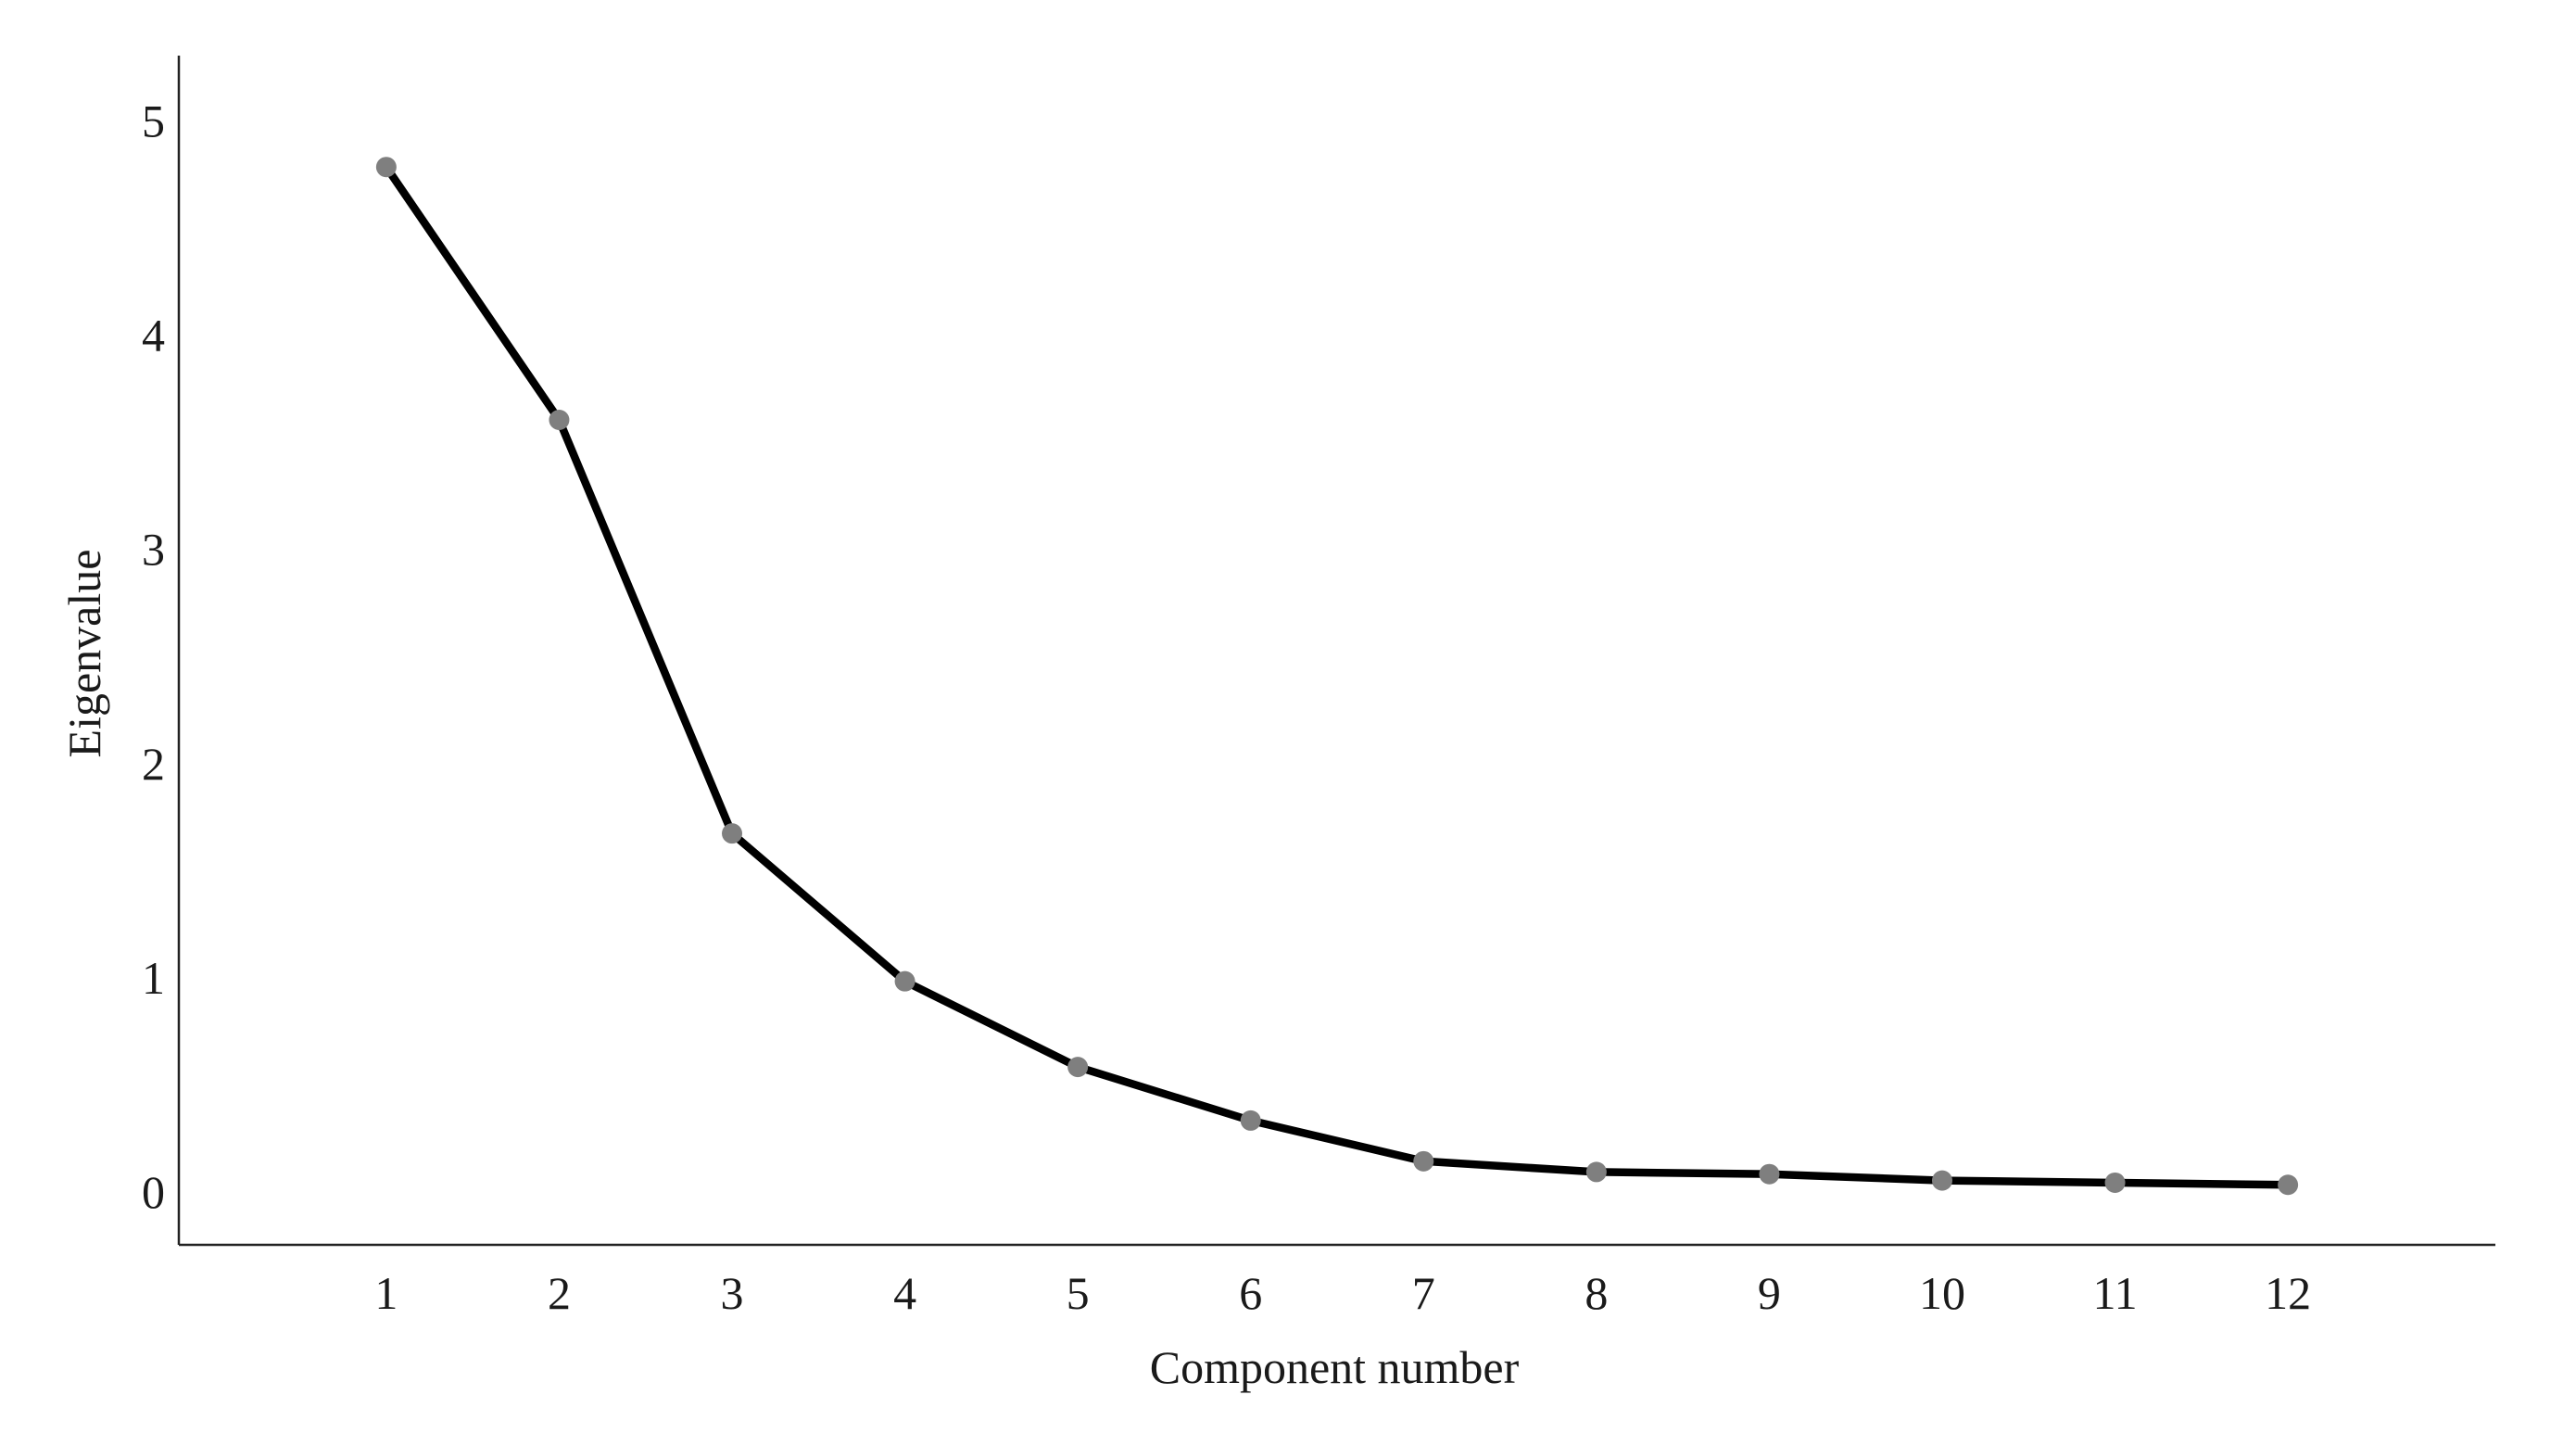  Describe the element at coordinates (84, 654) in the screenshot. I see `y-axis-title: Eigenvalue` at that location.